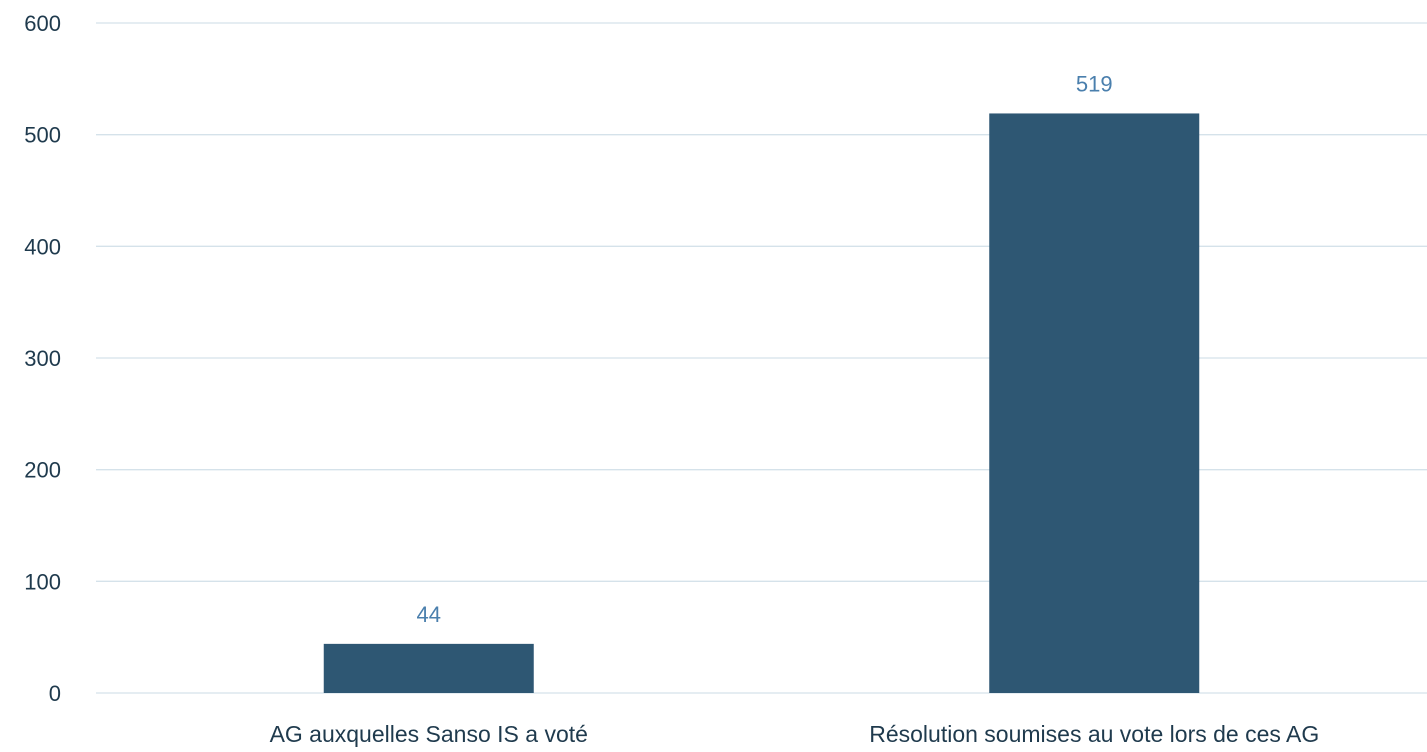  Describe the element at coordinates (42, 23) in the screenshot. I see `y-tick-label: 600` at that location.